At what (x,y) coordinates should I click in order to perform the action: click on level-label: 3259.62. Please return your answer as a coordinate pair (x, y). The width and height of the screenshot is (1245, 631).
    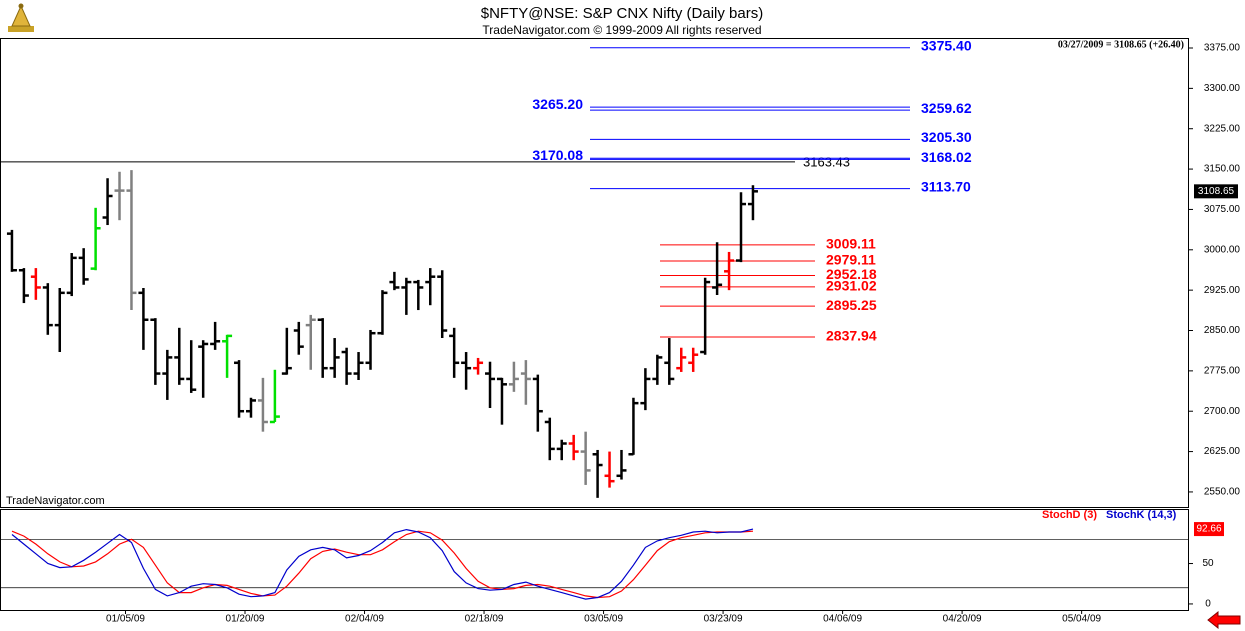
    Looking at the image, I should click on (946, 108).